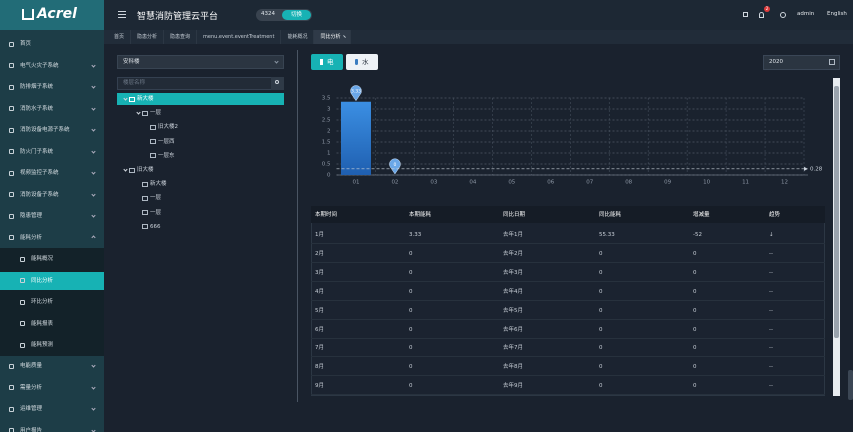 Image resolution: width=853 pixels, height=432 pixels. What do you see at coordinates (296, 15) in the screenshot?
I see `switch-button: 切换` at bounding box center [296, 15].